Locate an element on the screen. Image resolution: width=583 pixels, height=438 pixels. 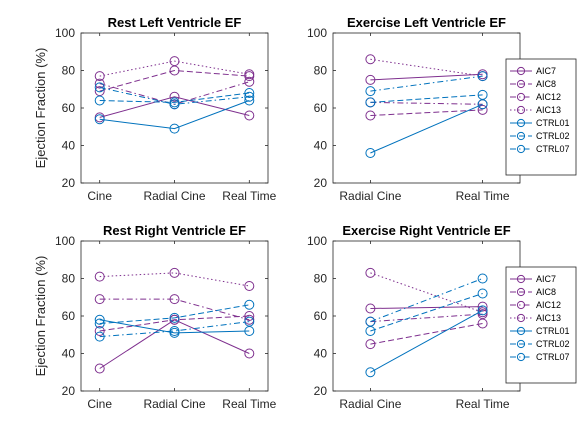
series-line-aic12 is located at coordinates (426, 318).